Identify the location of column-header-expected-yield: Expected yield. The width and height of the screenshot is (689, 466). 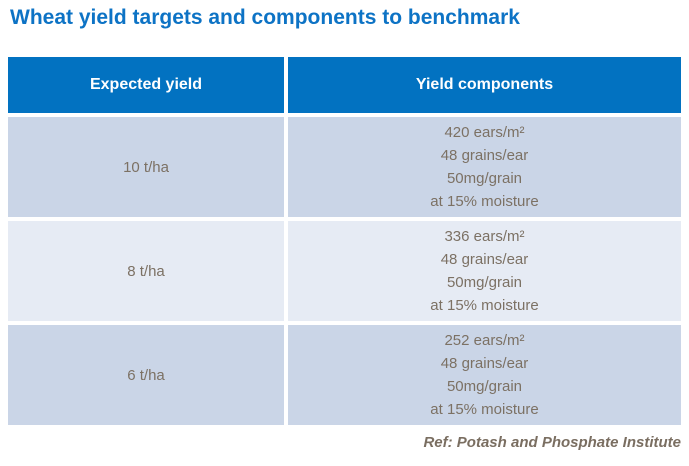
(146, 85).